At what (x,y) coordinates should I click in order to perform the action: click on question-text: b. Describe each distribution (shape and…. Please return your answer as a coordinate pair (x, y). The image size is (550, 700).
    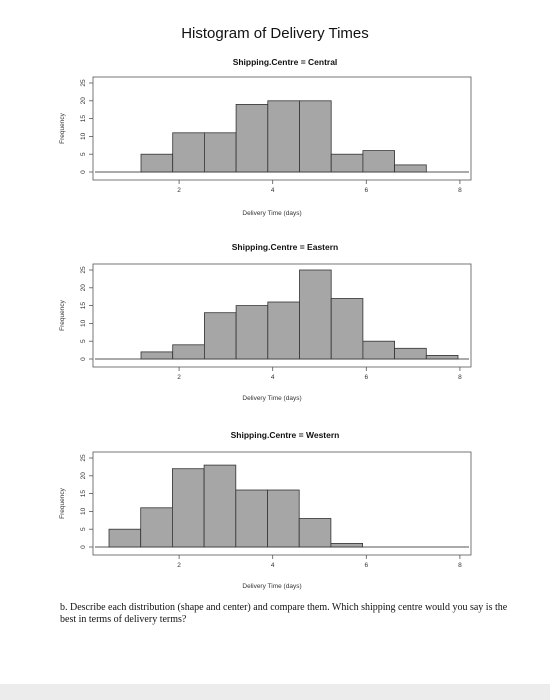
    Looking at the image, I should click on (284, 613).